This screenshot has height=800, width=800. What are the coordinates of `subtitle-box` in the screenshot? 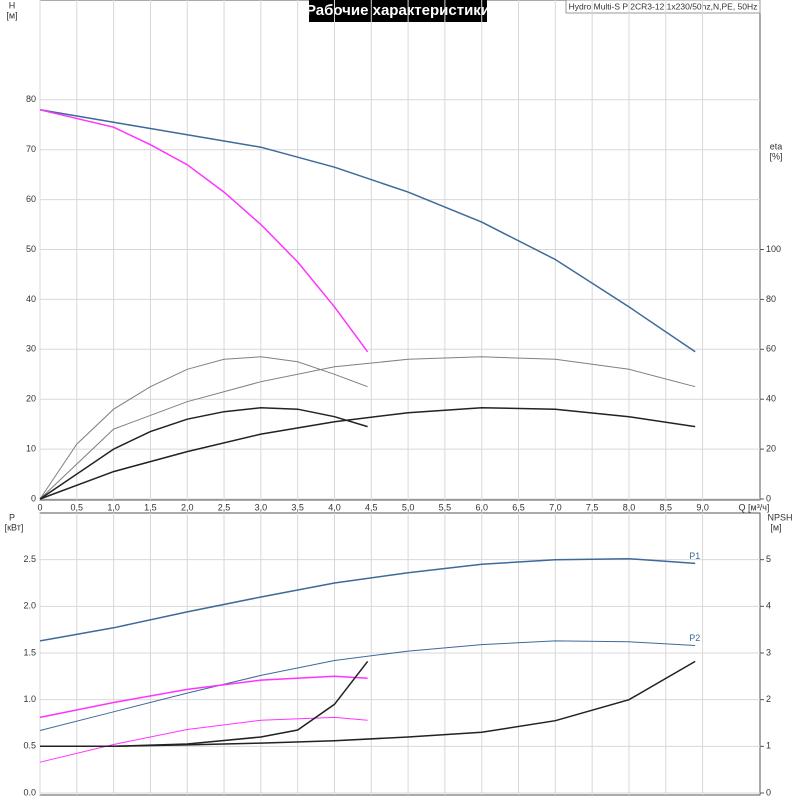 It's located at (663, 7).